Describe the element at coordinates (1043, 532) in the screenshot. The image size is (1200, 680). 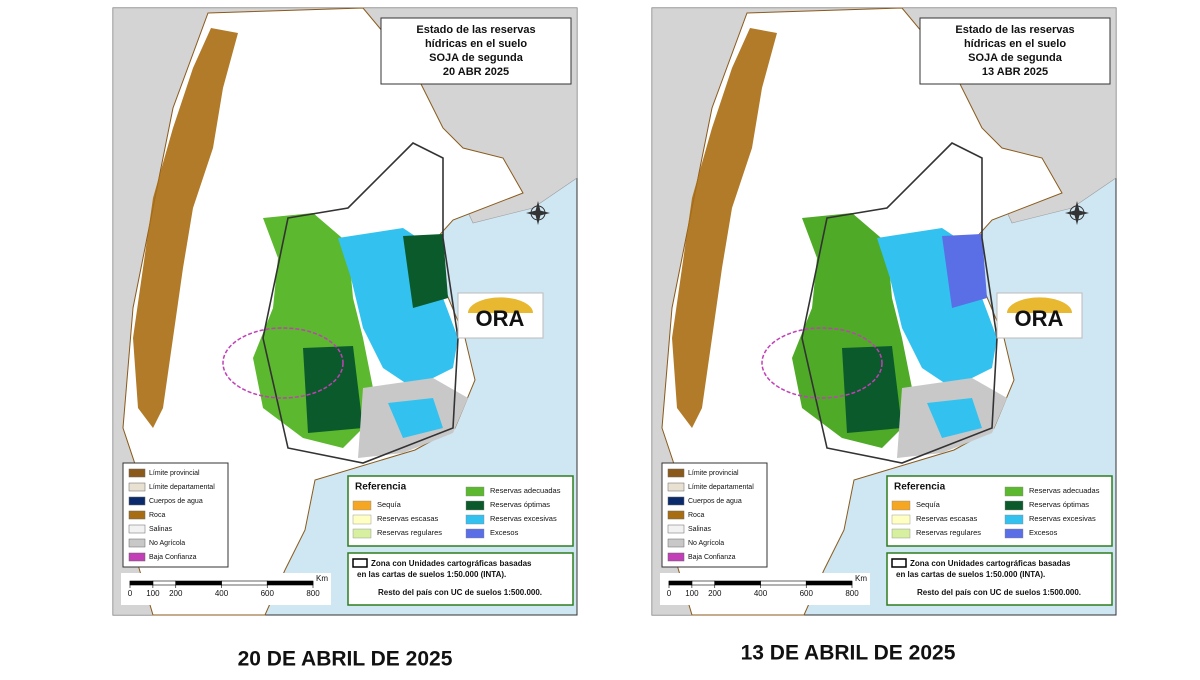
I see `reference-label: Excesos` at that location.